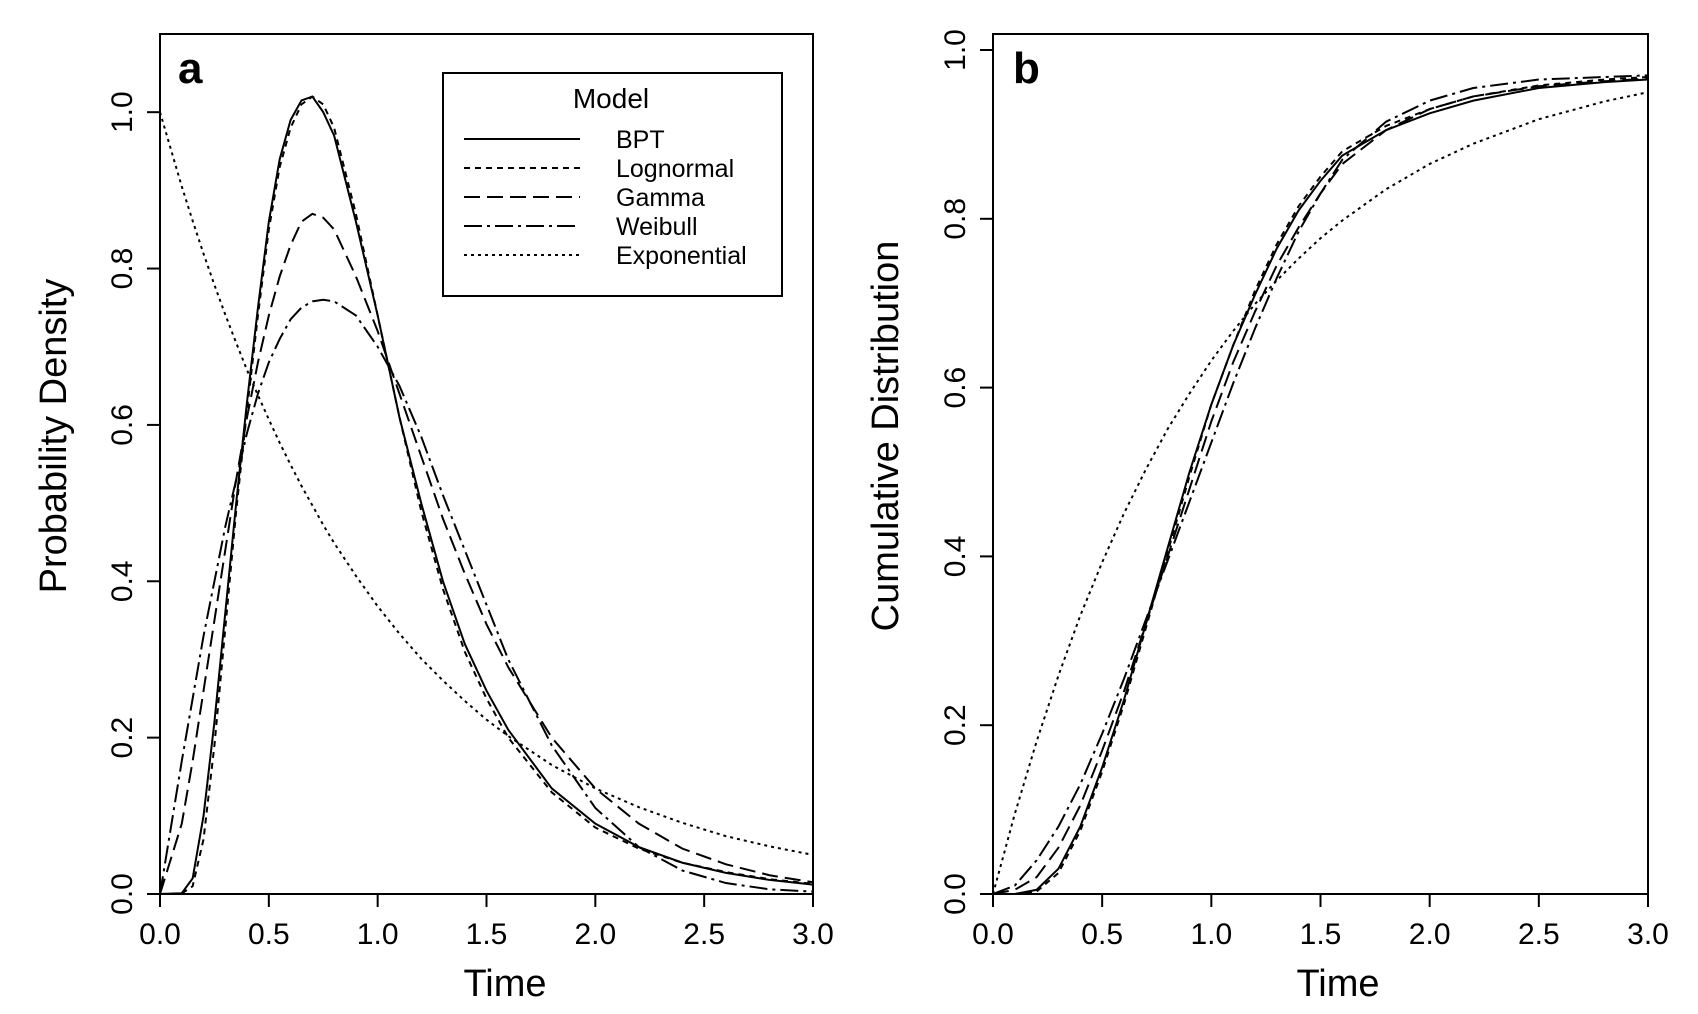  Describe the element at coordinates (1026, 68) in the screenshot. I see `panel-b-letter: b` at that location.